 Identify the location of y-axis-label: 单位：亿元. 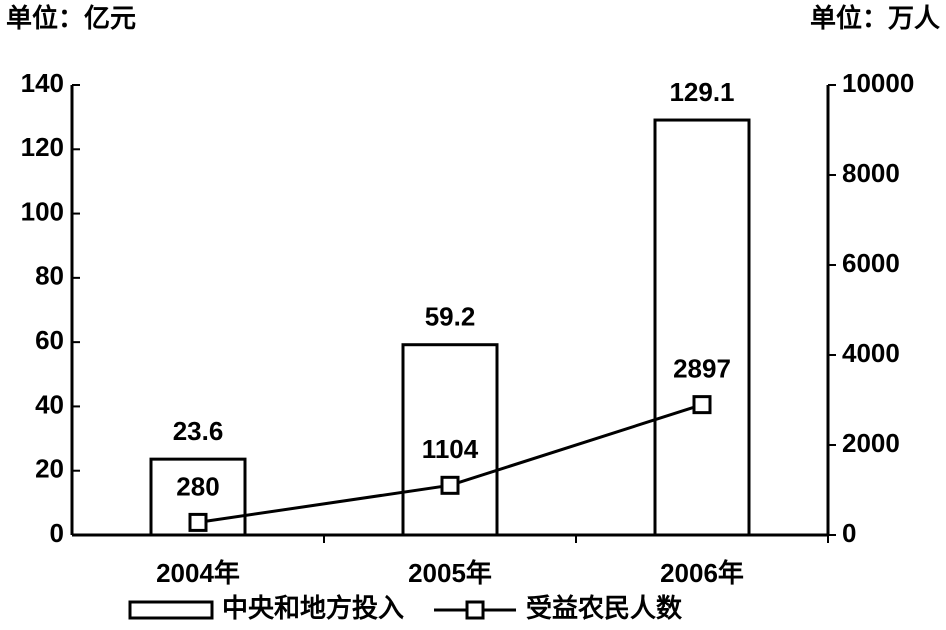
(71, 18).